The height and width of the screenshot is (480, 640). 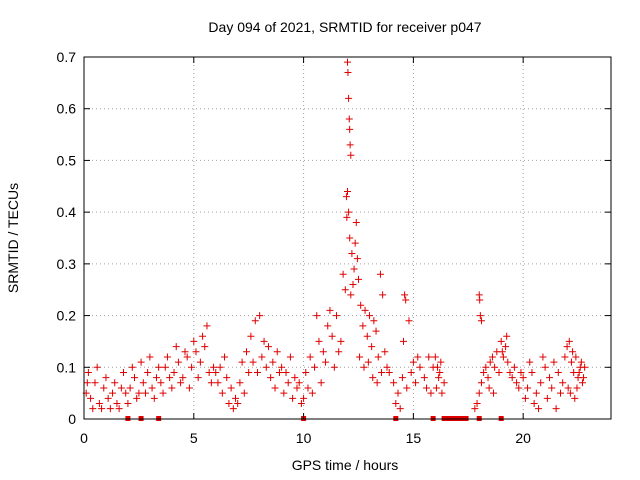 What do you see at coordinates (67, 160) in the screenshot?
I see `y-tick-label: 0.5` at bounding box center [67, 160].